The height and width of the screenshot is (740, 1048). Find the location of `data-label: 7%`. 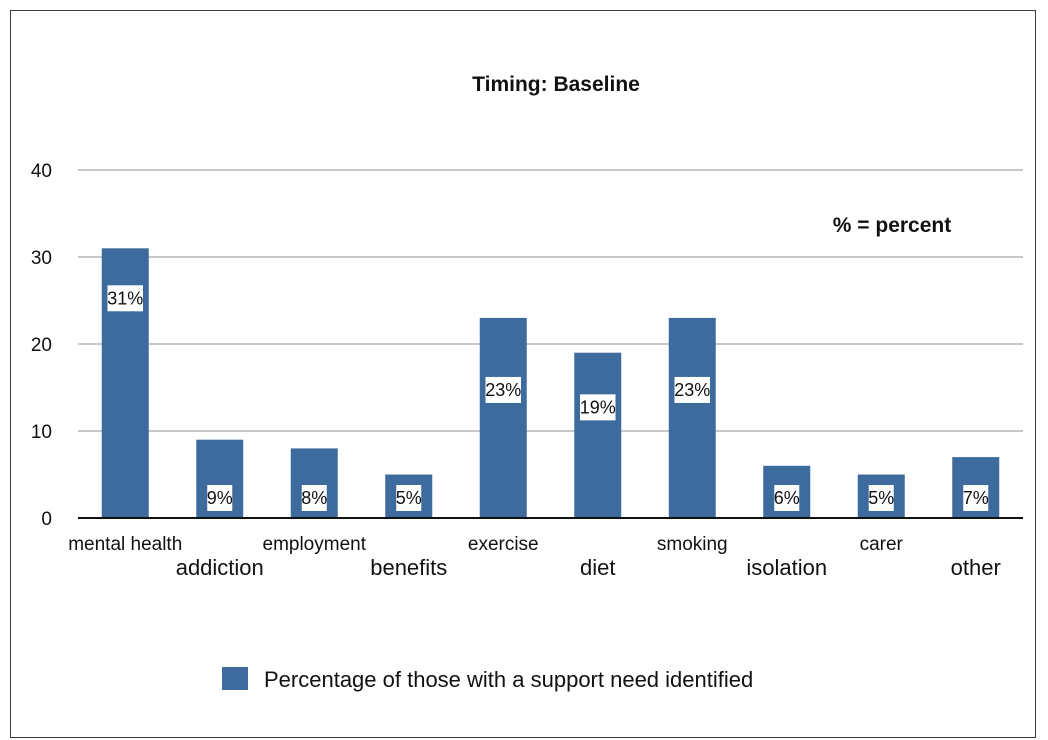

data-label: 7% is located at coordinates (976, 498).